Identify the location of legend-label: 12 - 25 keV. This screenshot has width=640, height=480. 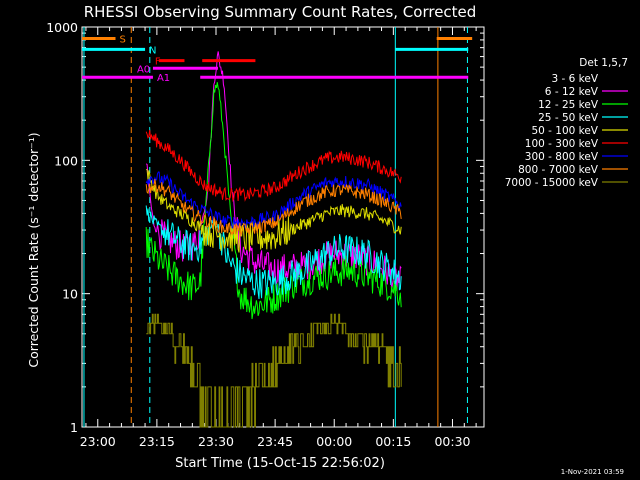
(568, 105).